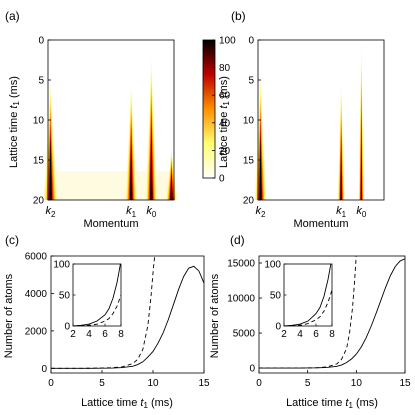  What do you see at coordinates (241, 299) in the screenshot?
I see `y-tick-label: 10000` at bounding box center [241, 299].